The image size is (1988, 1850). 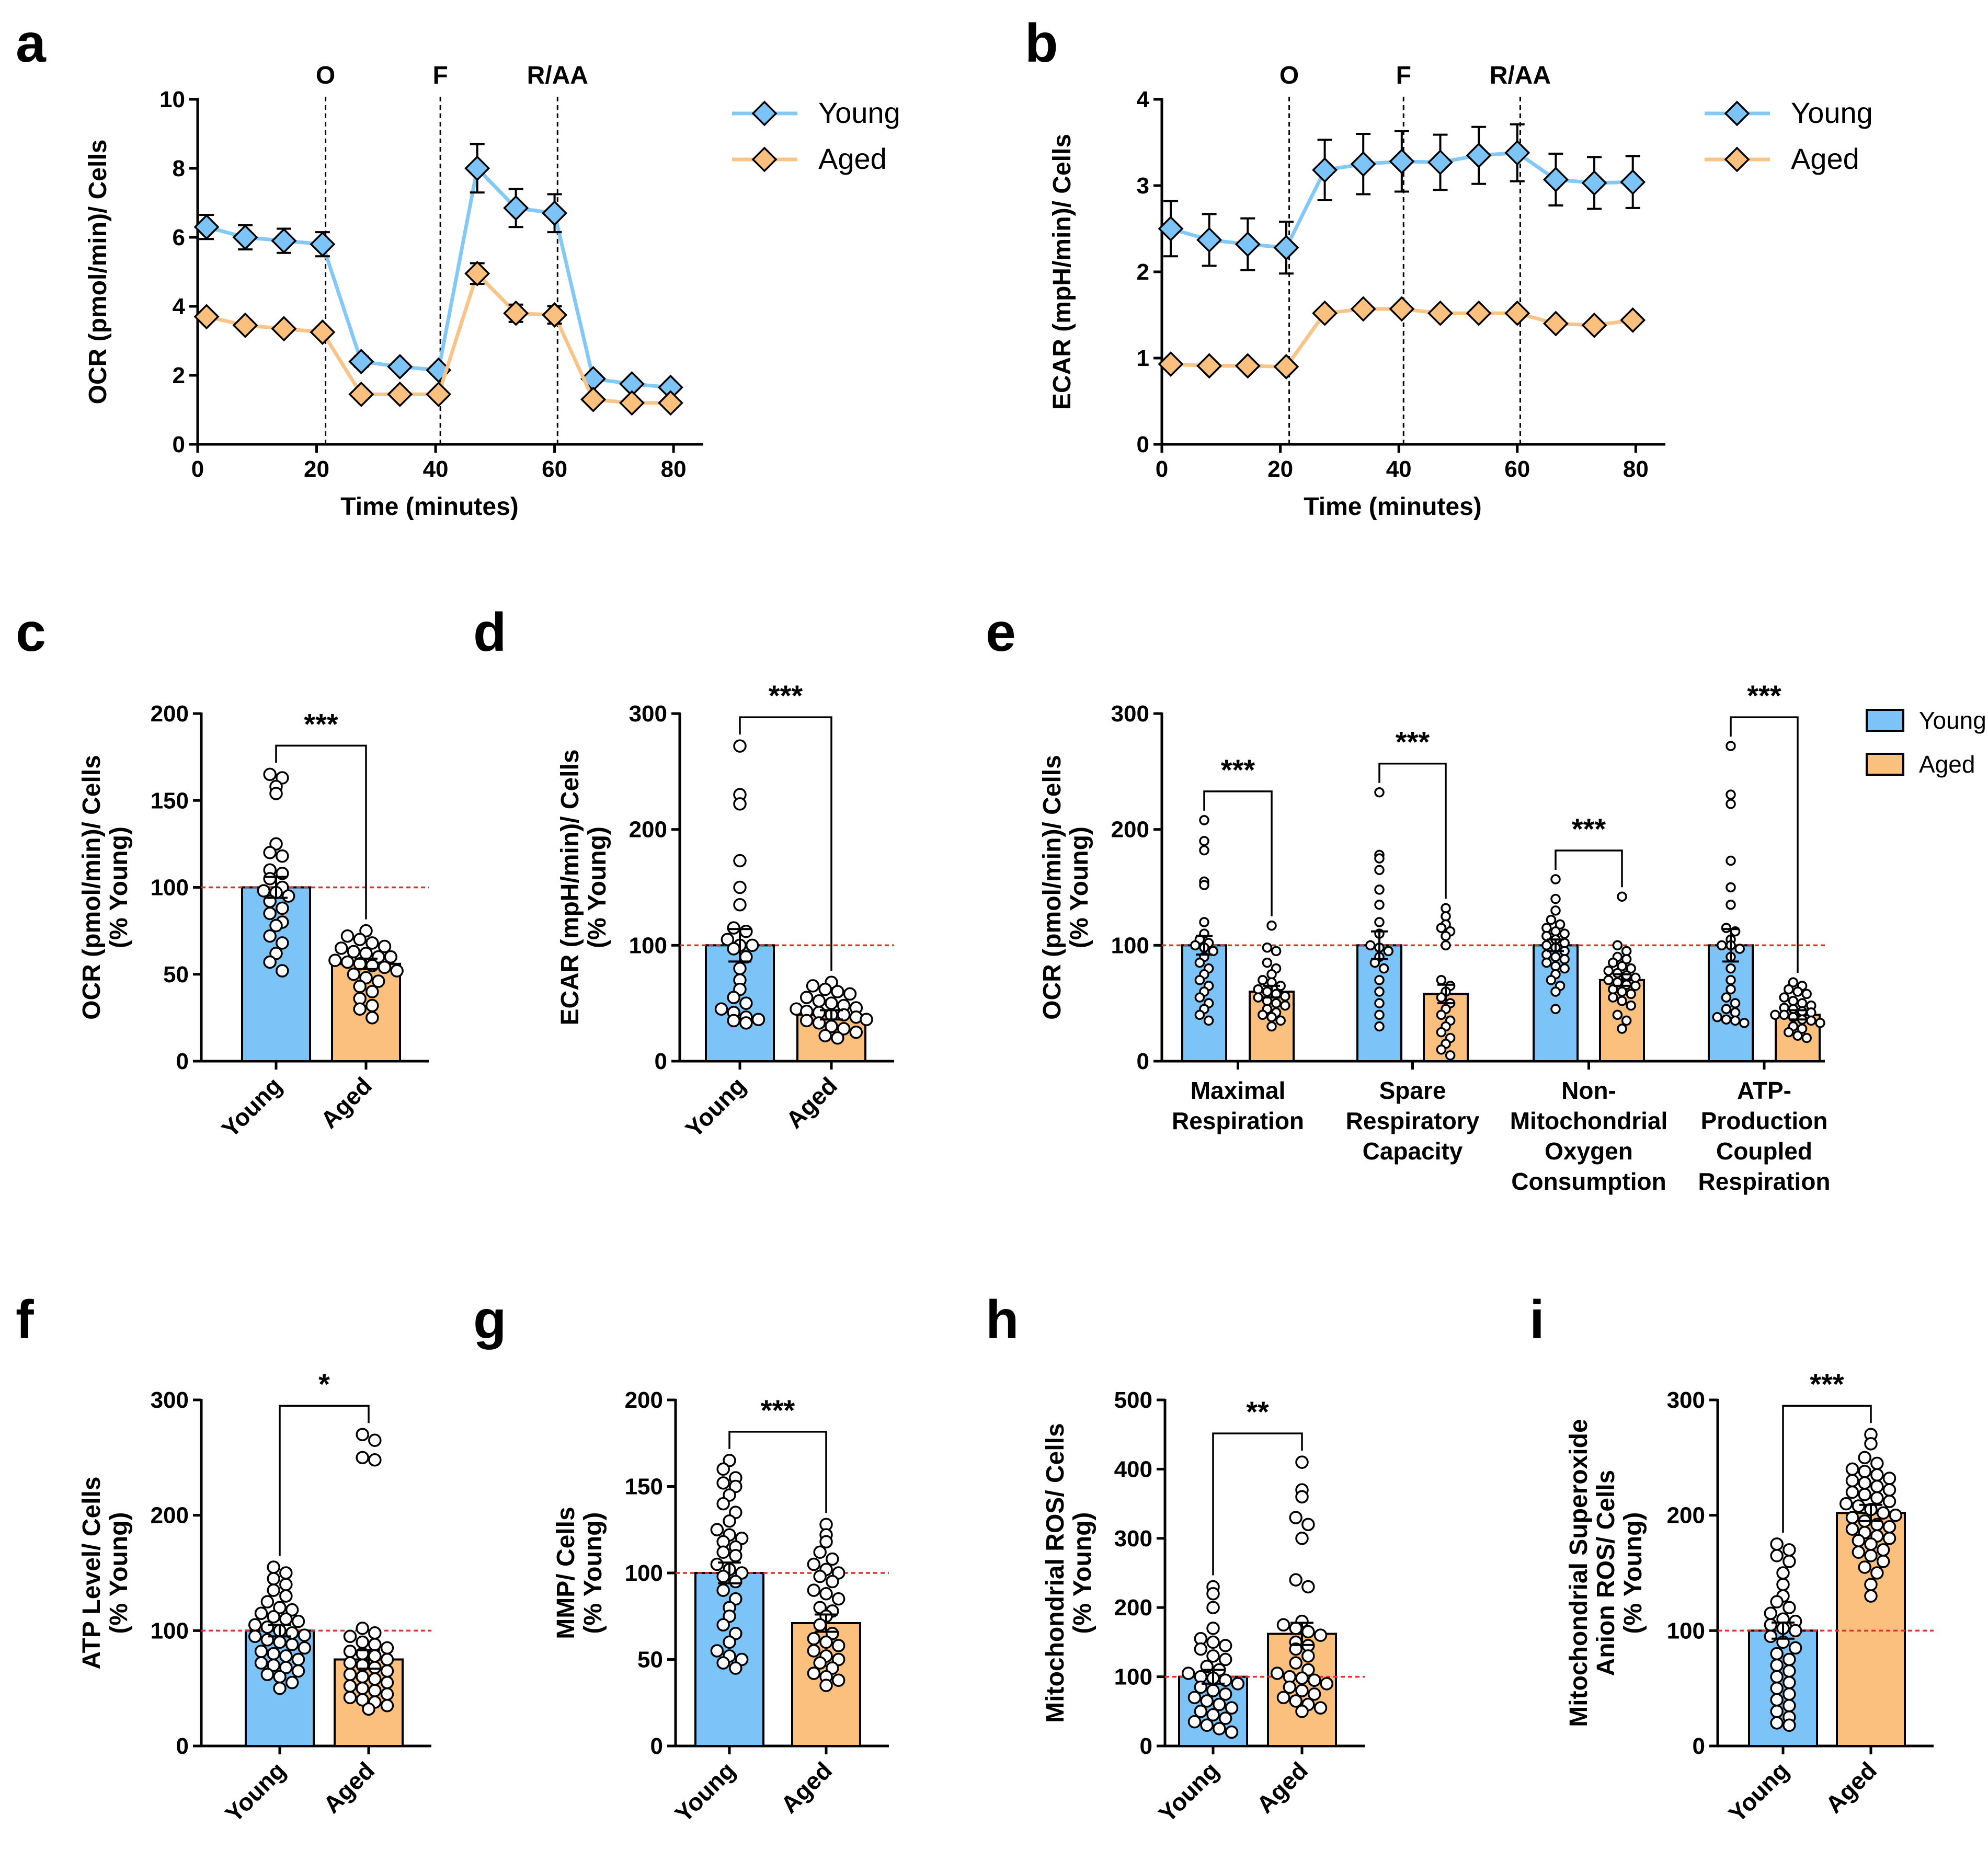 What do you see at coordinates (179, 168) in the screenshot?
I see `y-tick-label: 8` at bounding box center [179, 168].